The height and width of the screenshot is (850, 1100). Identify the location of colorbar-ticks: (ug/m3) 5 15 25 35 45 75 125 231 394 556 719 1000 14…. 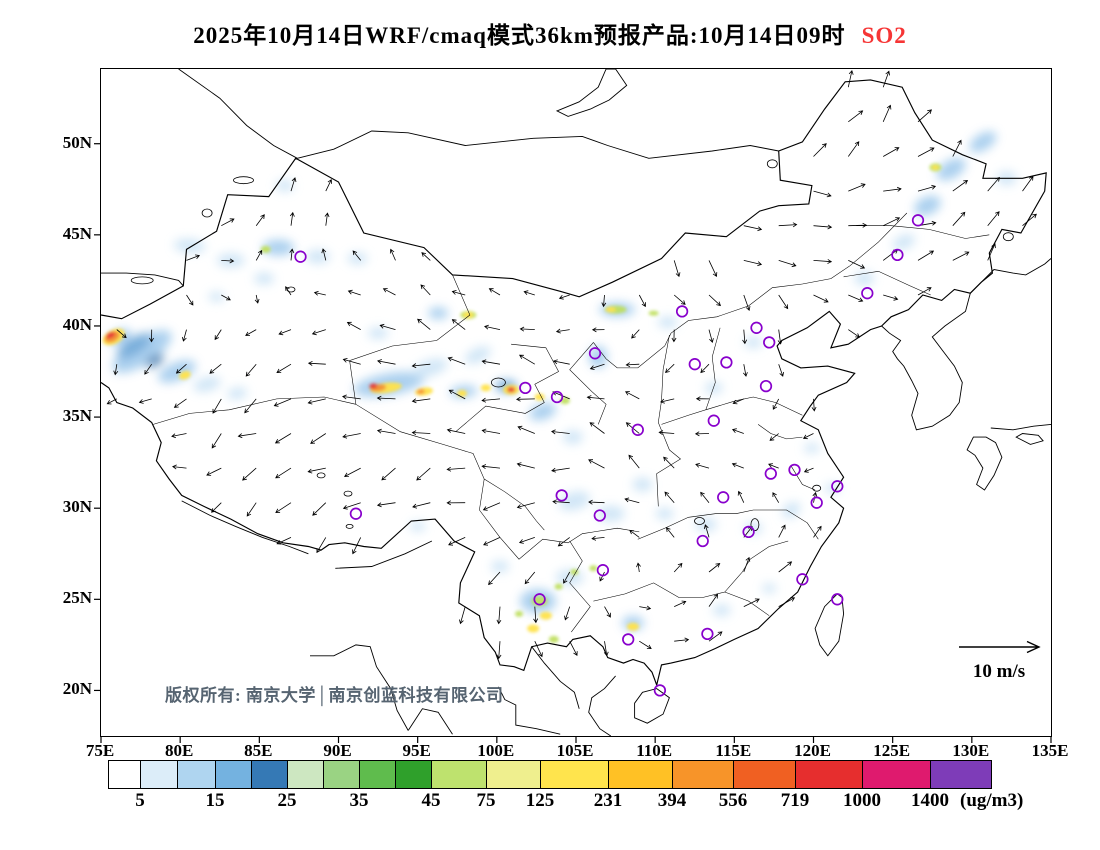
(603, 803).